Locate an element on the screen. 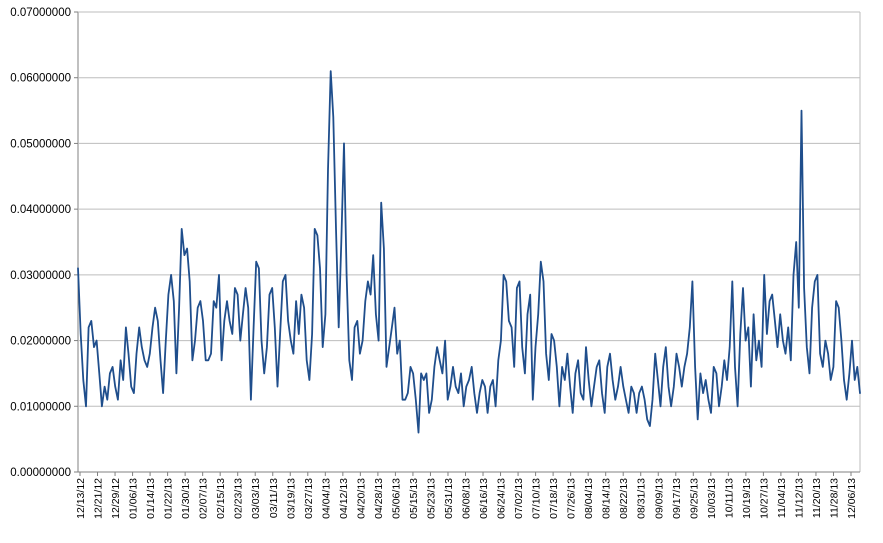  x-tick-label: 04/20/13 is located at coordinates (361, 498).